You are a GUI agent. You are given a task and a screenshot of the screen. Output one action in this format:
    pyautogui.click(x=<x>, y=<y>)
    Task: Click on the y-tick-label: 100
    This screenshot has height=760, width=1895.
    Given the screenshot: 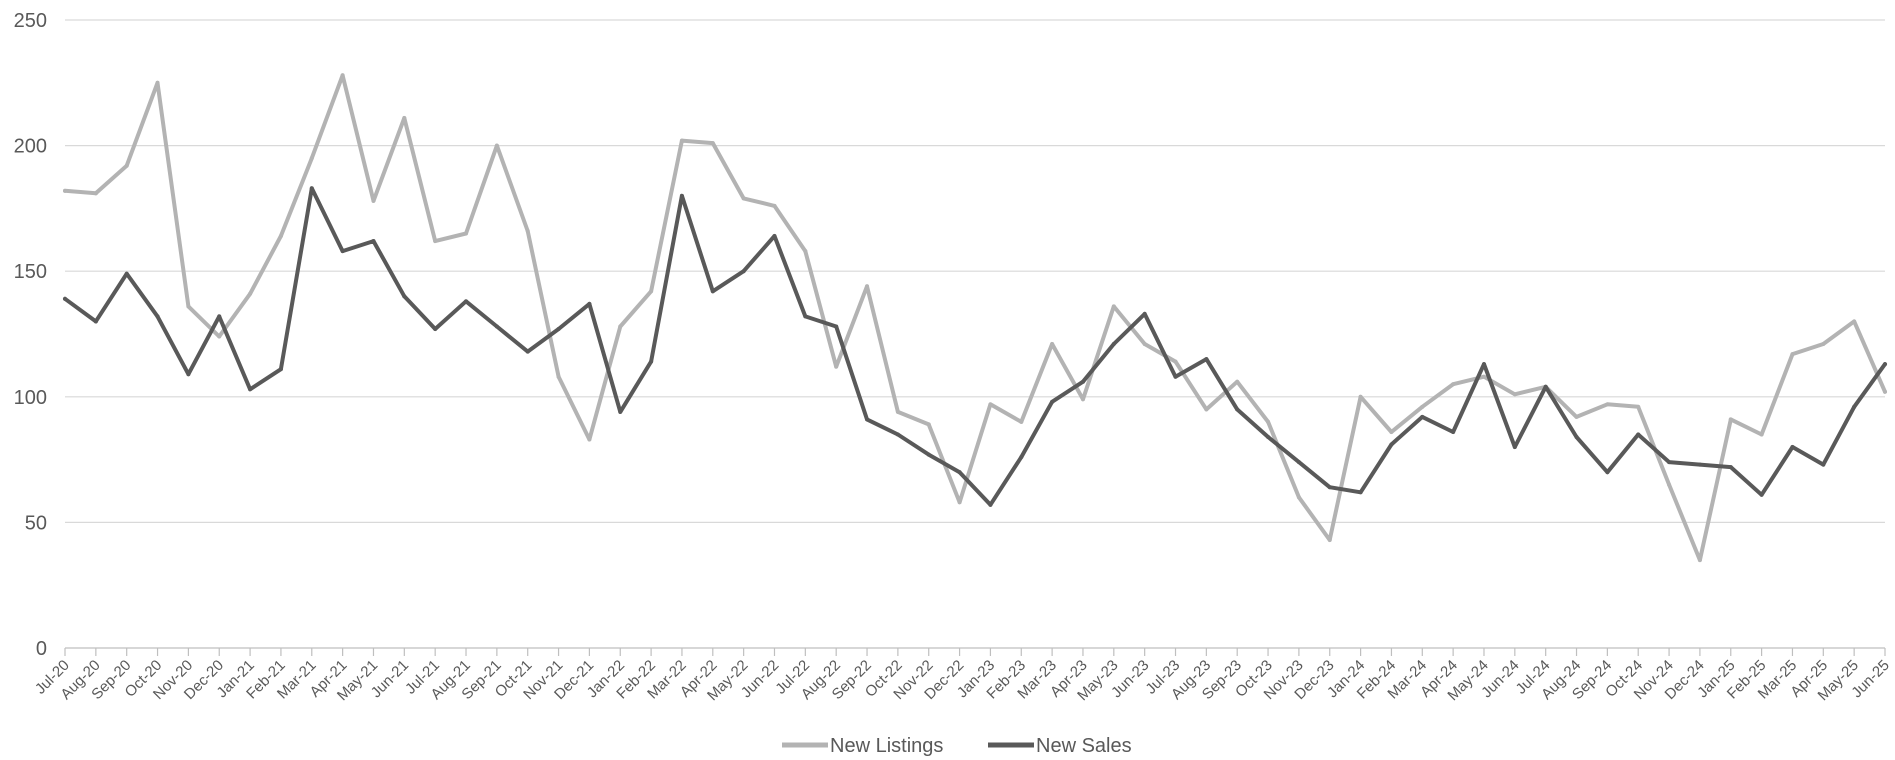 What is the action you would take?
    pyautogui.click(x=30, y=398)
    